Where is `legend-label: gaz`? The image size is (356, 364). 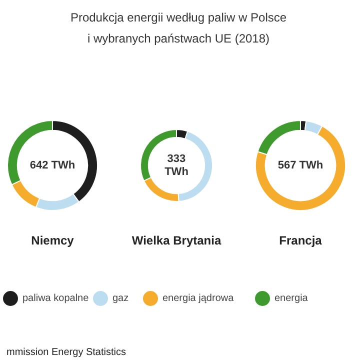 legend-label: gaz is located at coordinates (120, 298).